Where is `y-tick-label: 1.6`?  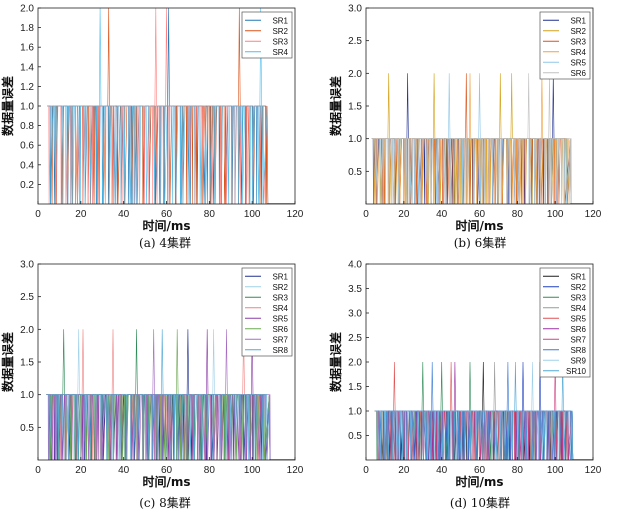
y-tick-label: 1.6 is located at coordinates (27, 48).